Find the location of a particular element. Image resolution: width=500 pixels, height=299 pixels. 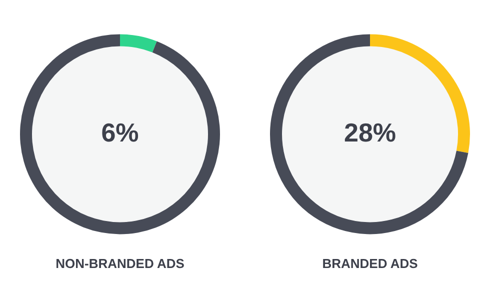

text: 28% is located at coordinates (370, 132).